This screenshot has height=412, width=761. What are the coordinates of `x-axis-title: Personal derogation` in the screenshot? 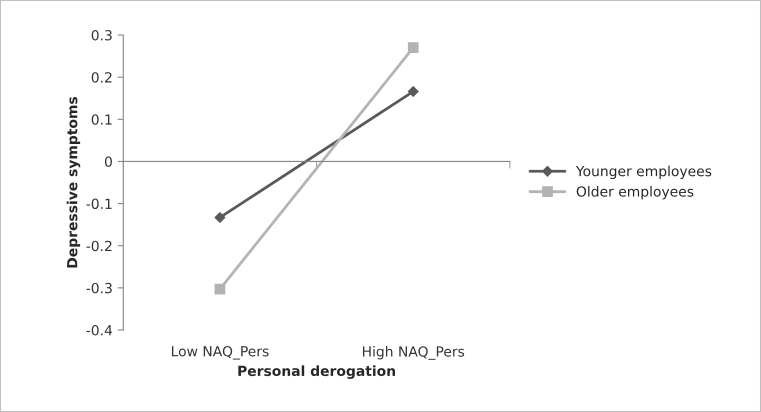 It's located at (316, 372).